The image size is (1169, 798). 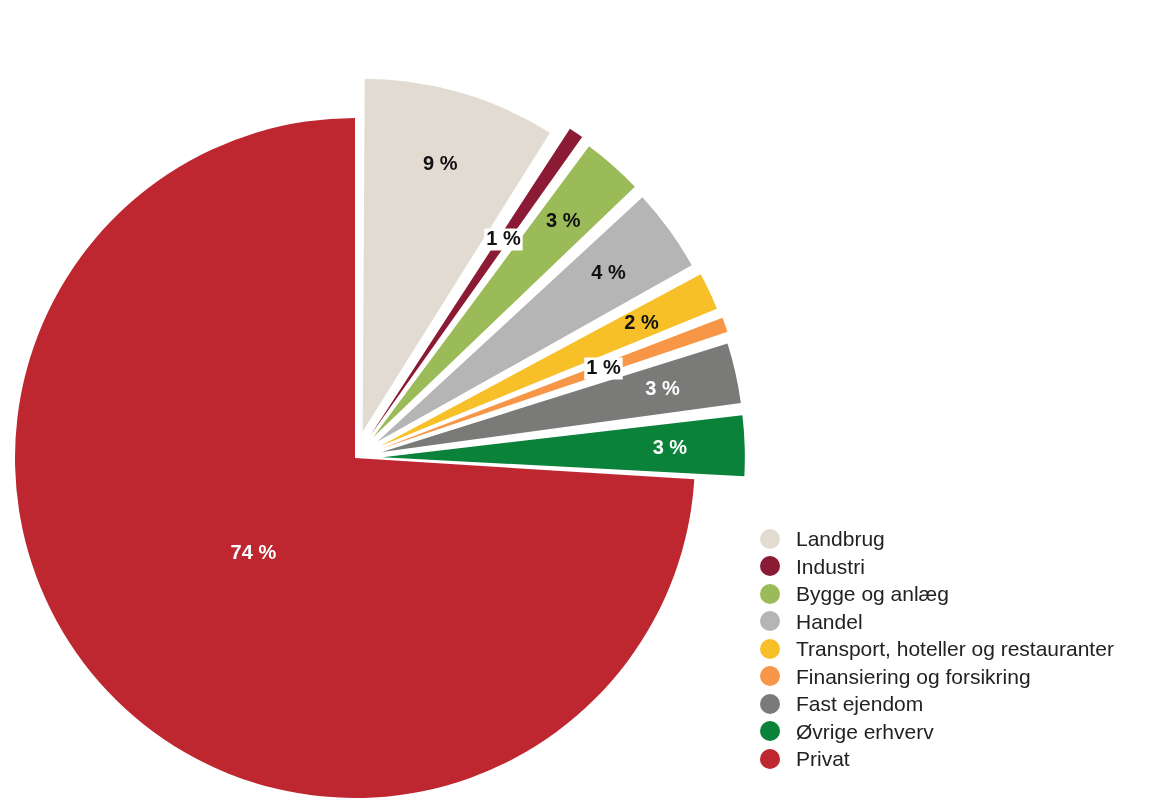 I want to click on data-label: 4 %, so click(x=608, y=272).